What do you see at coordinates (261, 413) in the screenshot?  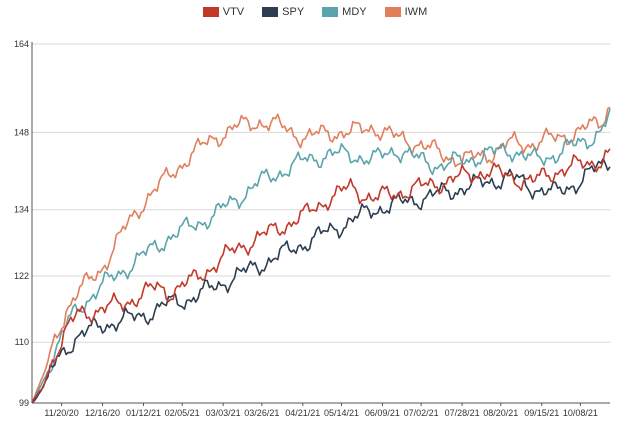 I see `x-tick-label: 03/26/21` at bounding box center [261, 413].